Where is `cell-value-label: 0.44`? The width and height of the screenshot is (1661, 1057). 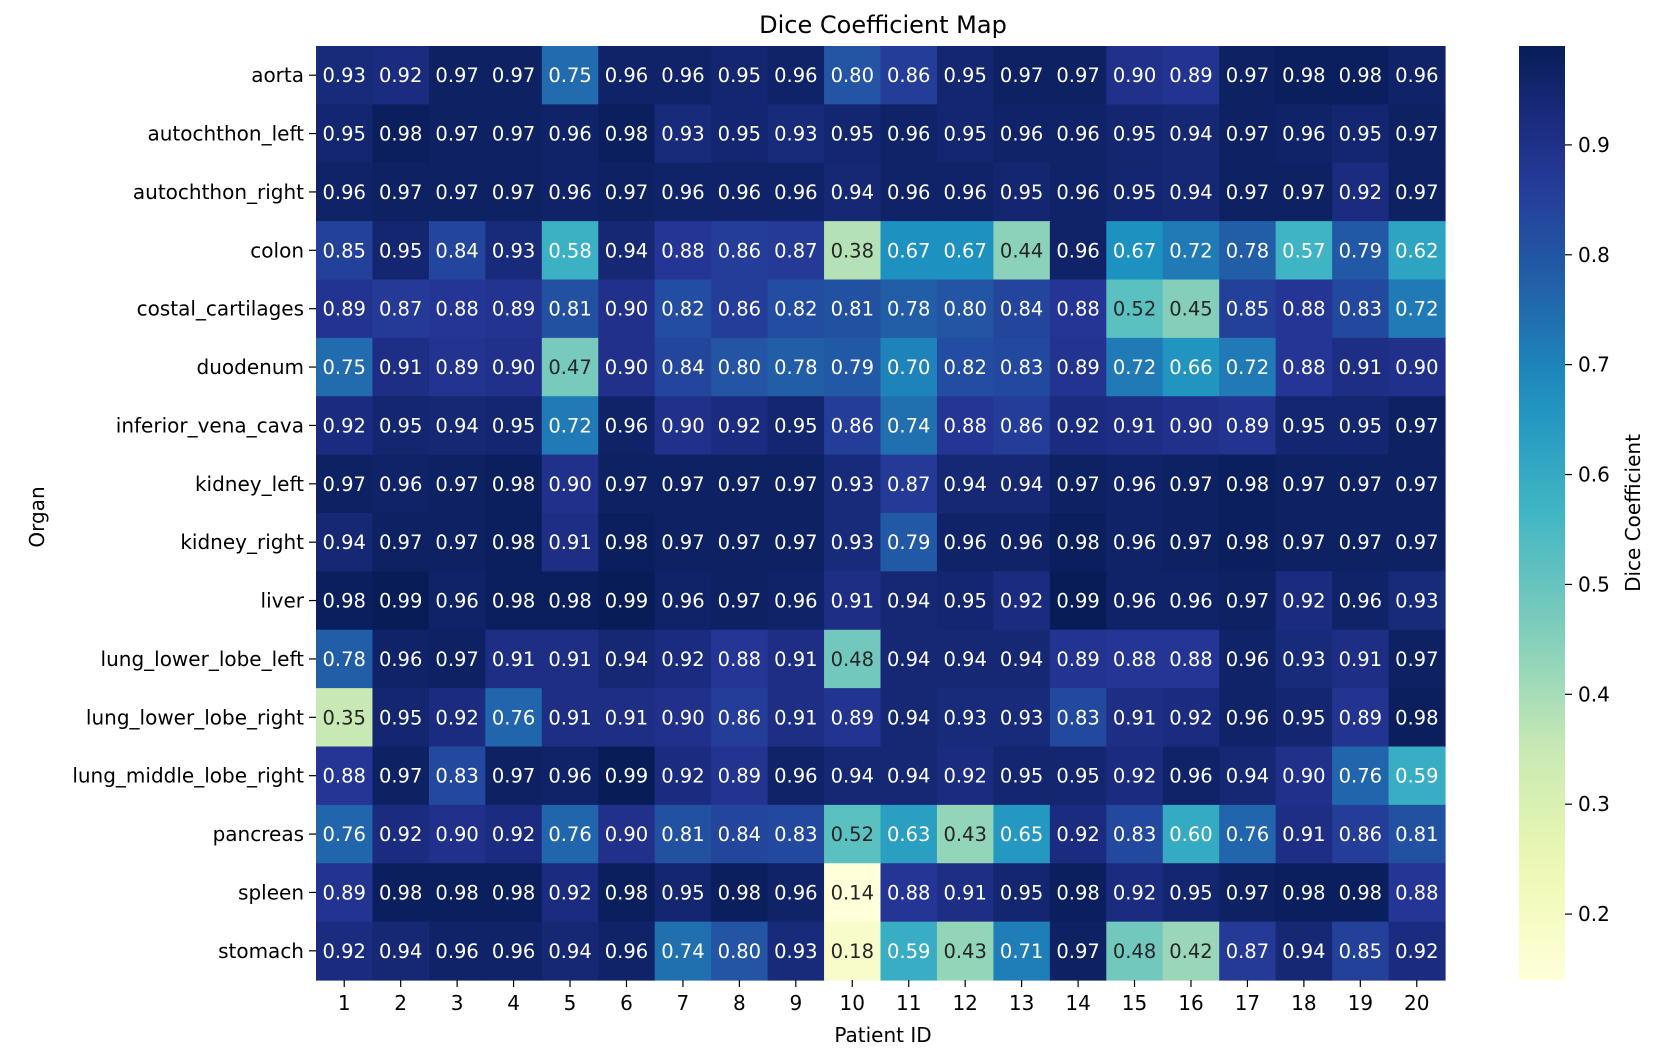
cell-value-label: 0.44 is located at coordinates (1021, 250).